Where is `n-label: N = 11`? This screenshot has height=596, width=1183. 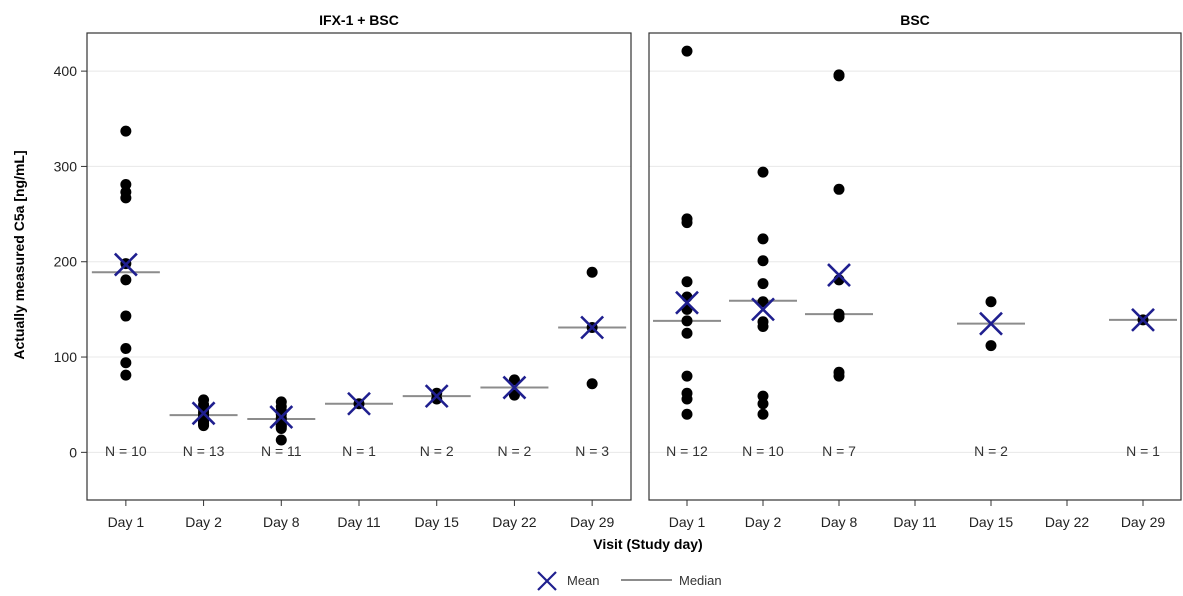 n-label: N = 11 is located at coordinates (281, 451).